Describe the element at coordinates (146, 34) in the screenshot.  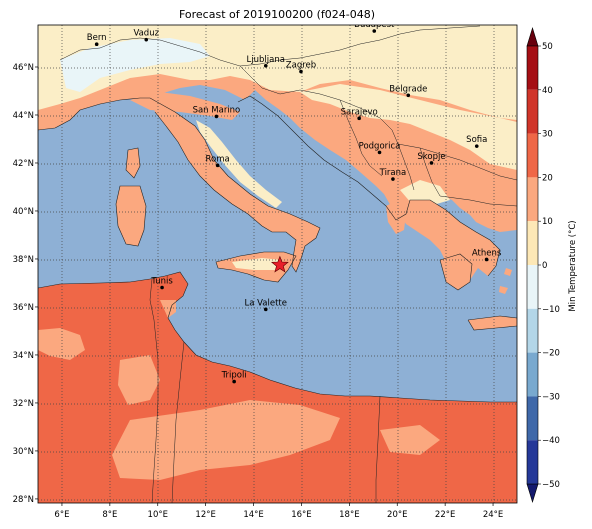
I see `city-label: Vaduz` at that location.